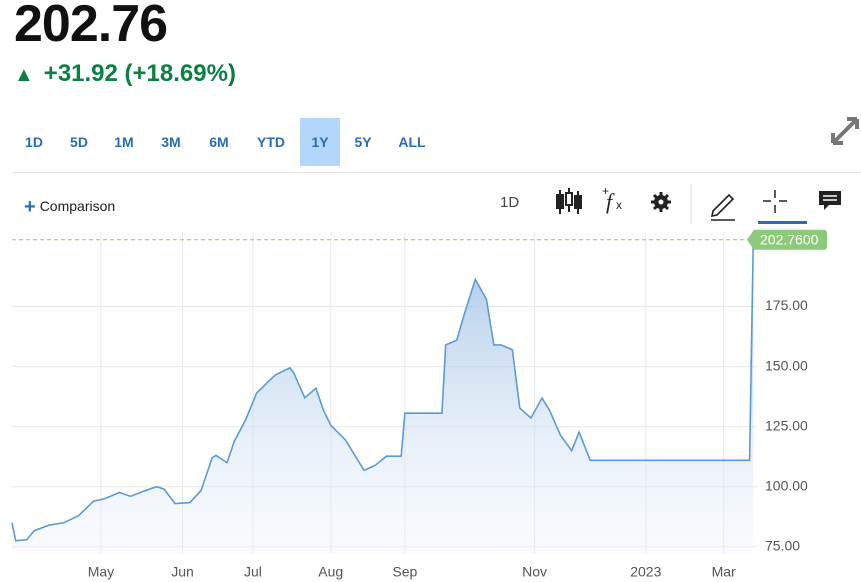  Describe the element at coordinates (320, 142) in the screenshot. I see `range-button: 1Y` at that location.